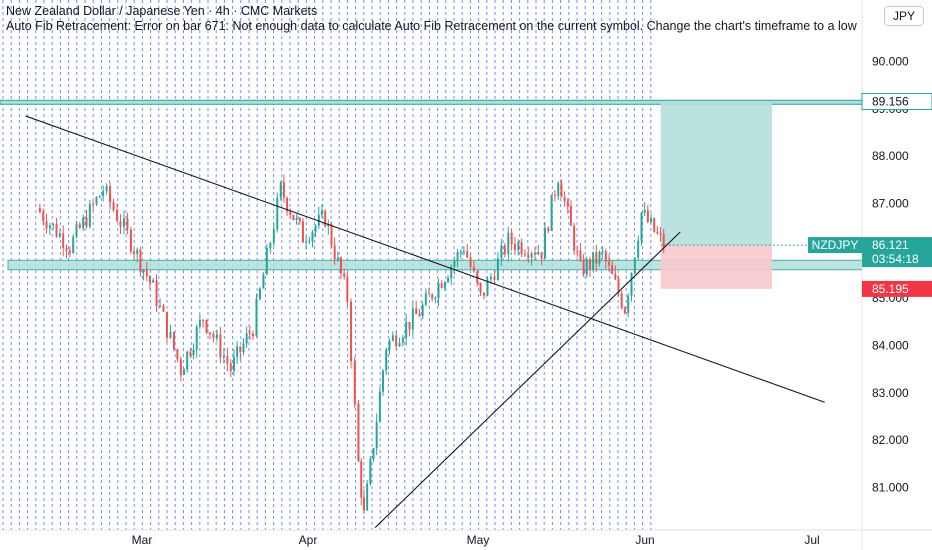 Image resolution: width=932 pixels, height=550 pixels. Describe the element at coordinates (890, 156) in the screenshot. I see `price-tick-label: 88.000` at that location.